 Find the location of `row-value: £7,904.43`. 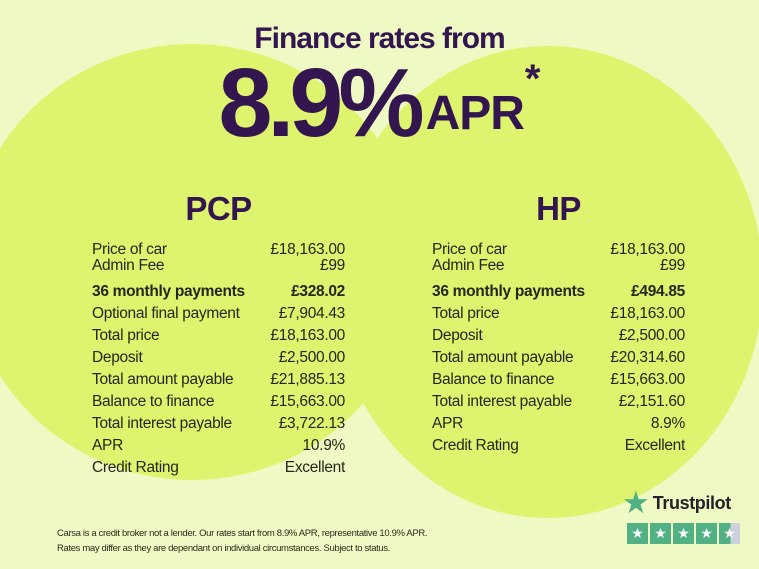

row-value: £7,904.43 is located at coordinates (312, 313).